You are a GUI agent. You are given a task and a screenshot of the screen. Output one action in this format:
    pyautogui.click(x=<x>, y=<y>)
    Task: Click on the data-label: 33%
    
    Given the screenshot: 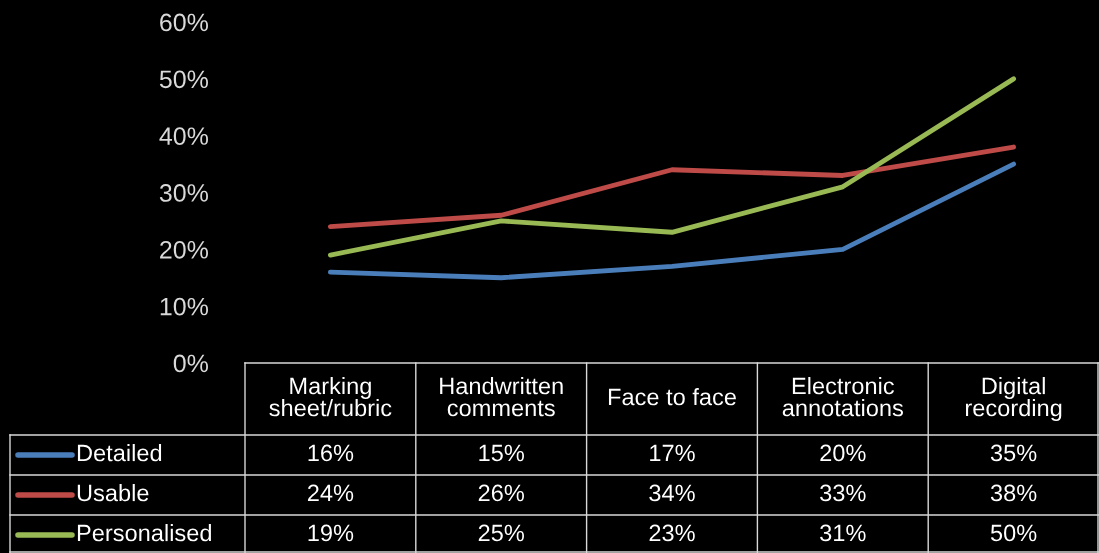 What is the action you would take?
    pyautogui.click(x=843, y=493)
    